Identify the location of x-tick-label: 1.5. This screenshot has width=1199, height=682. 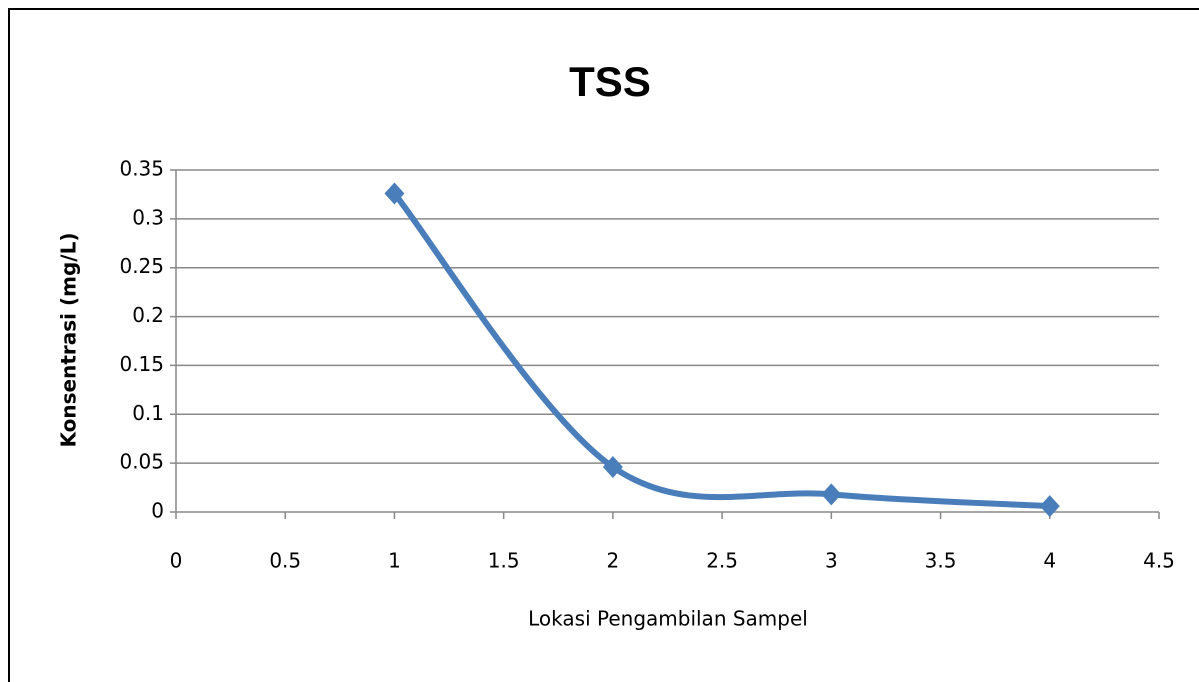
(504, 561).